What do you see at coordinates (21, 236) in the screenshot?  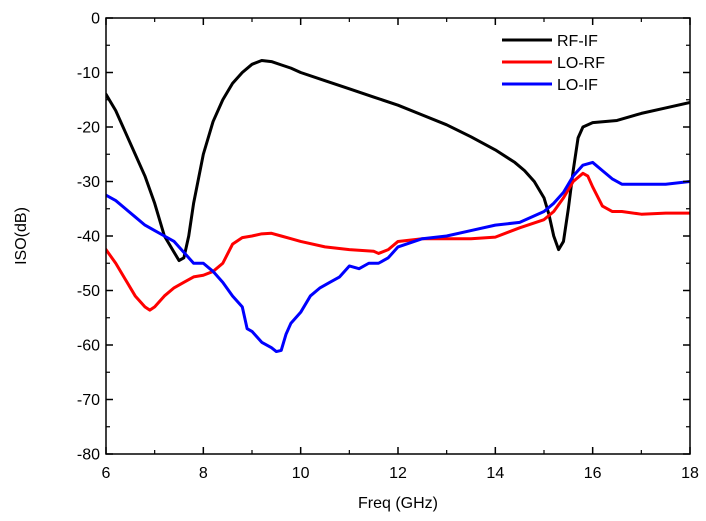 I see `y-axis-title: ISO(dB)` at bounding box center [21, 236].